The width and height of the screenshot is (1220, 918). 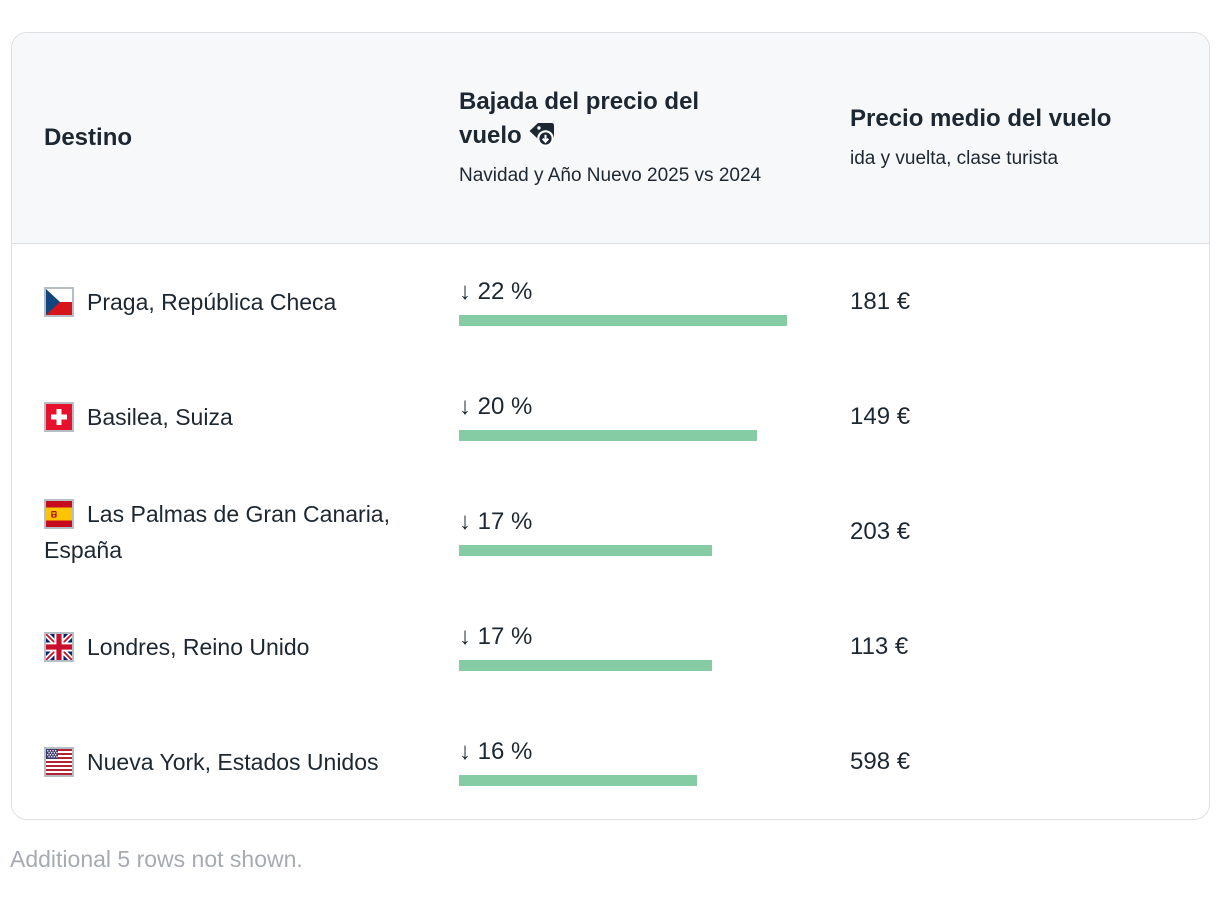 I want to click on table-row: Londres, Reino Unido ↓ 17 % 113 €, so click(x=610, y=646).